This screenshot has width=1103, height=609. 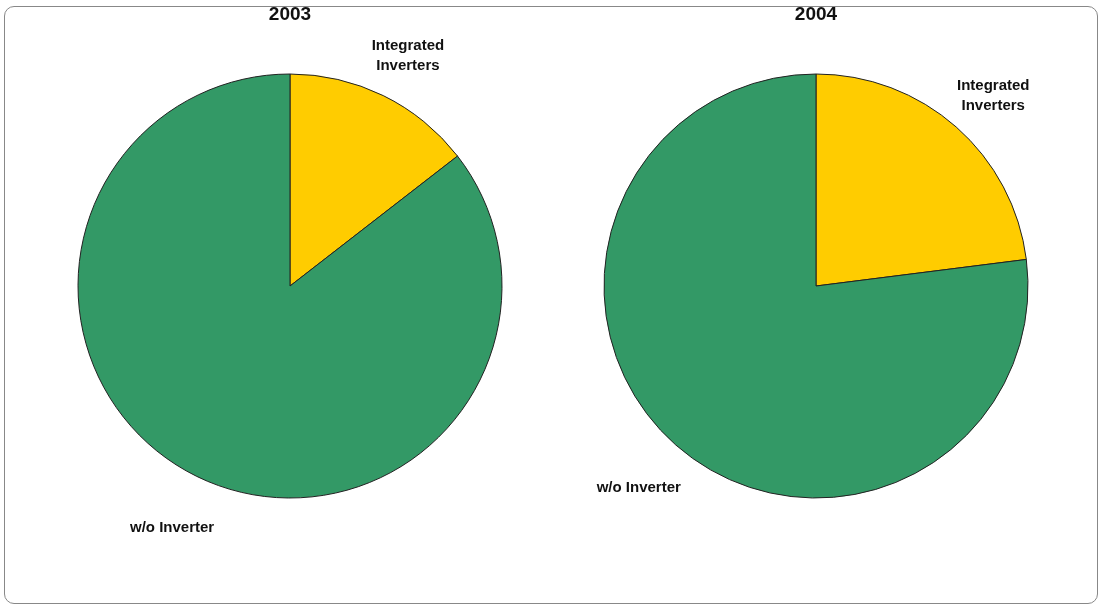 I want to click on chart-title: 2003, so click(x=290, y=13).